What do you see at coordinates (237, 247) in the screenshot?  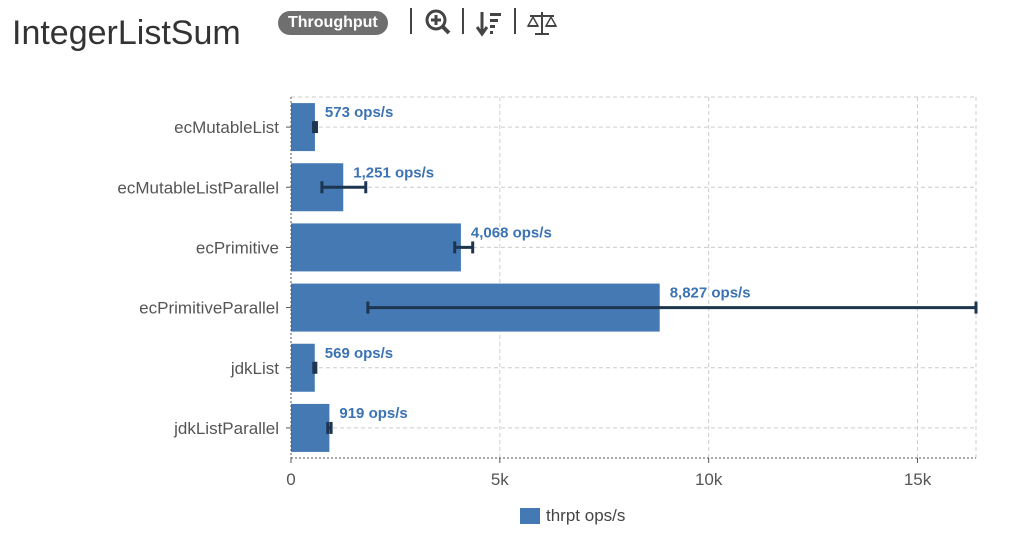 I see `y-tick-label: ecPrimitive` at bounding box center [237, 247].